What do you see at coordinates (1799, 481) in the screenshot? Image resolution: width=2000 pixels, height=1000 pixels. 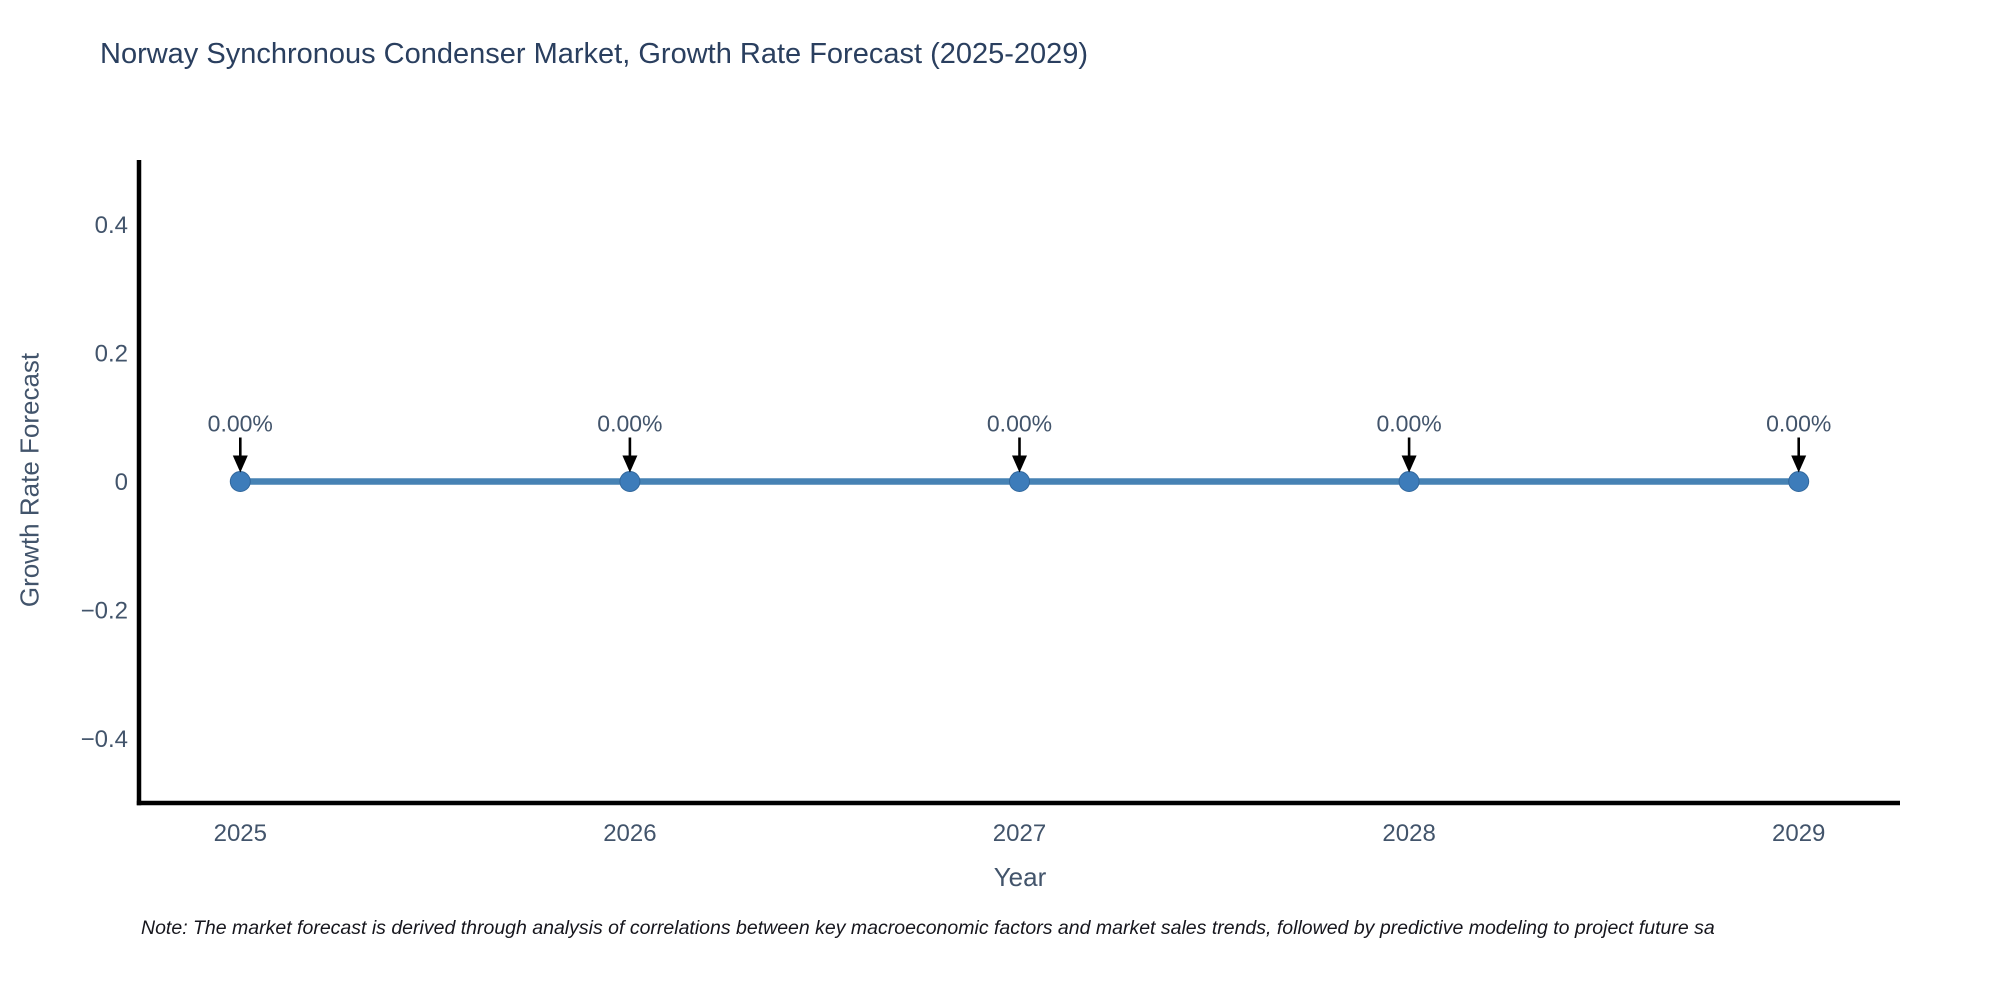 I see `data-point-2029` at bounding box center [1799, 481].